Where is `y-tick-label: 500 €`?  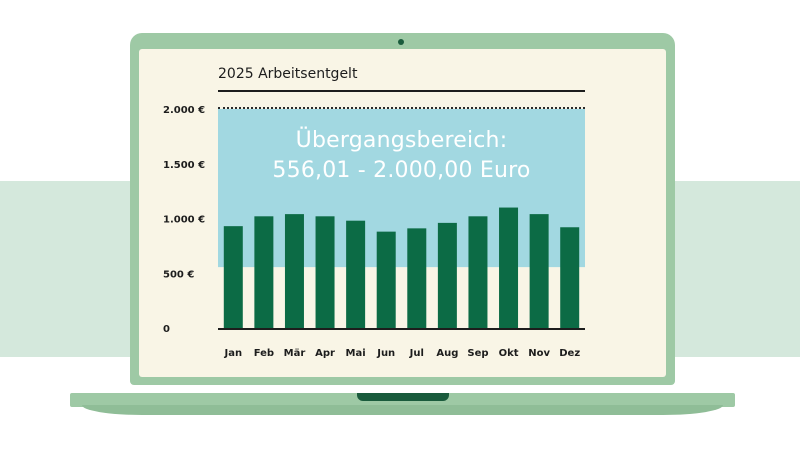 y-tick-label: 500 € is located at coordinates (178, 274).